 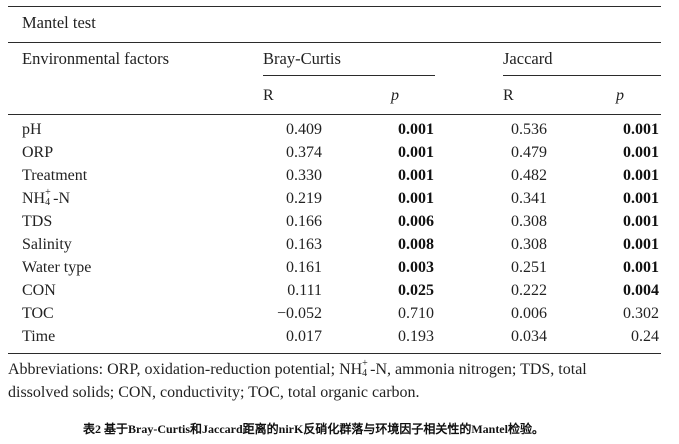 What do you see at coordinates (304, 152) in the screenshot?
I see `bray-curtis-r-value: 0.374` at bounding box center [304, 152].